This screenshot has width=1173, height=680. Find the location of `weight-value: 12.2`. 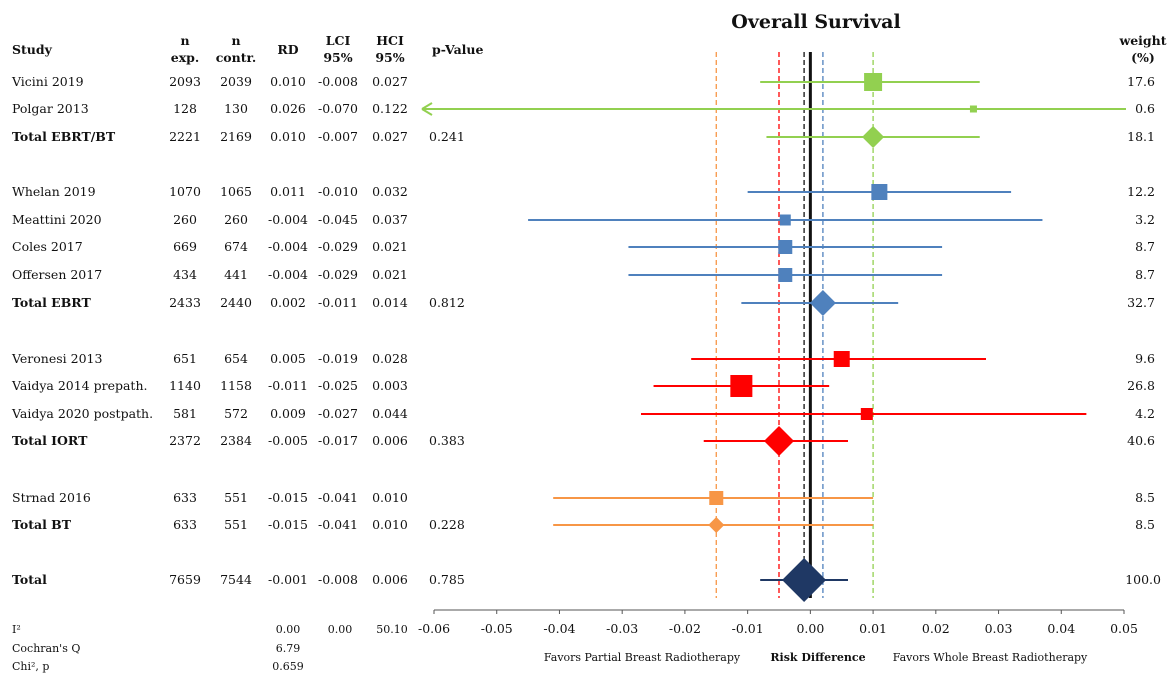

weight-value: 12.2 is located at coordinates (1141, 191).